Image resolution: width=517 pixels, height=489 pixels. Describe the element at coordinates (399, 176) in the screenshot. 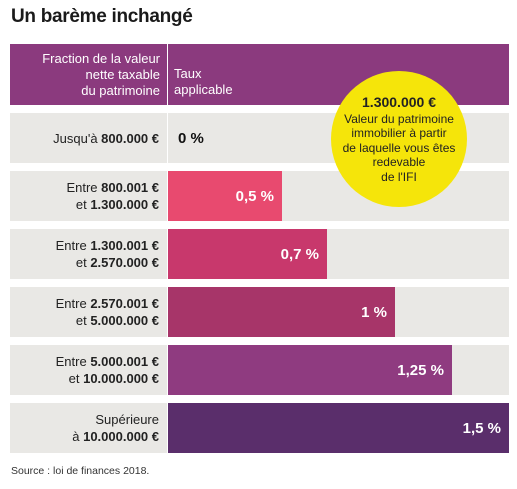

I see `callout-line: de l'IFI` at that location.